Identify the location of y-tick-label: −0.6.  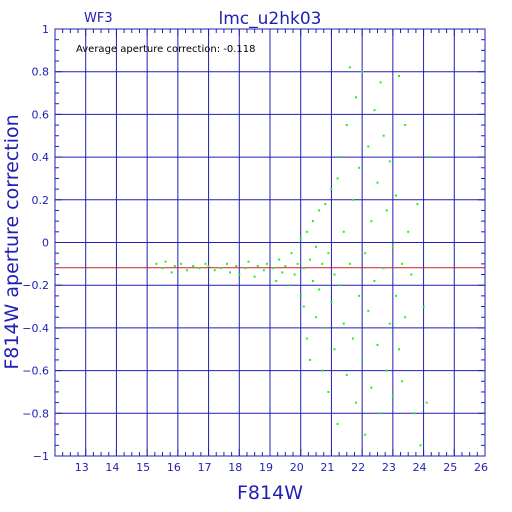
(35, 371).